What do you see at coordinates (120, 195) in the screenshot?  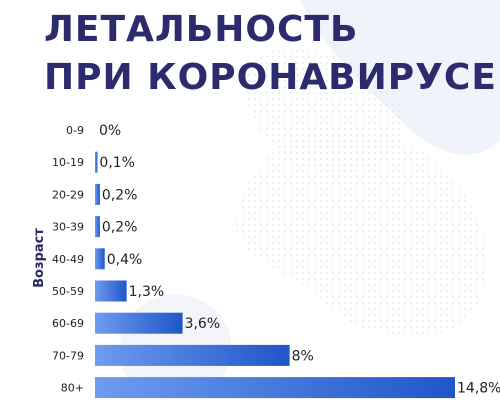 I see `value-label-20-29: 0,2%` at bounding box center [120, 195].